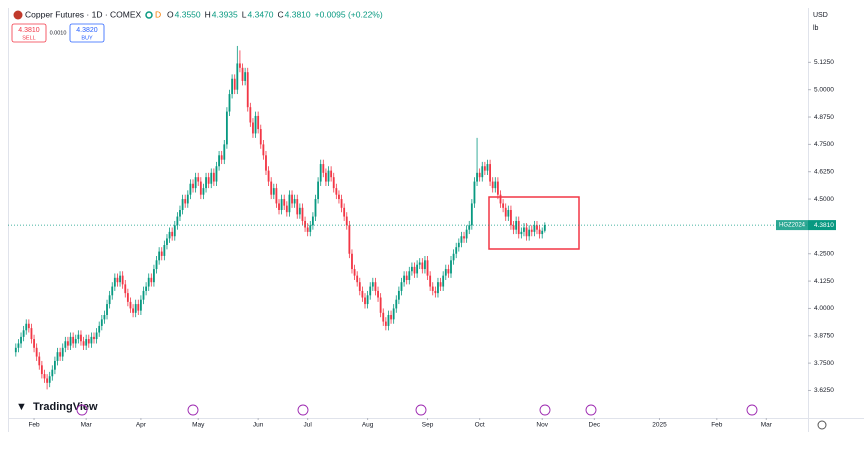 The width and height of the screenshot is (864, 452). I want to click on x-tick-label: Apr, so click(141, 425).